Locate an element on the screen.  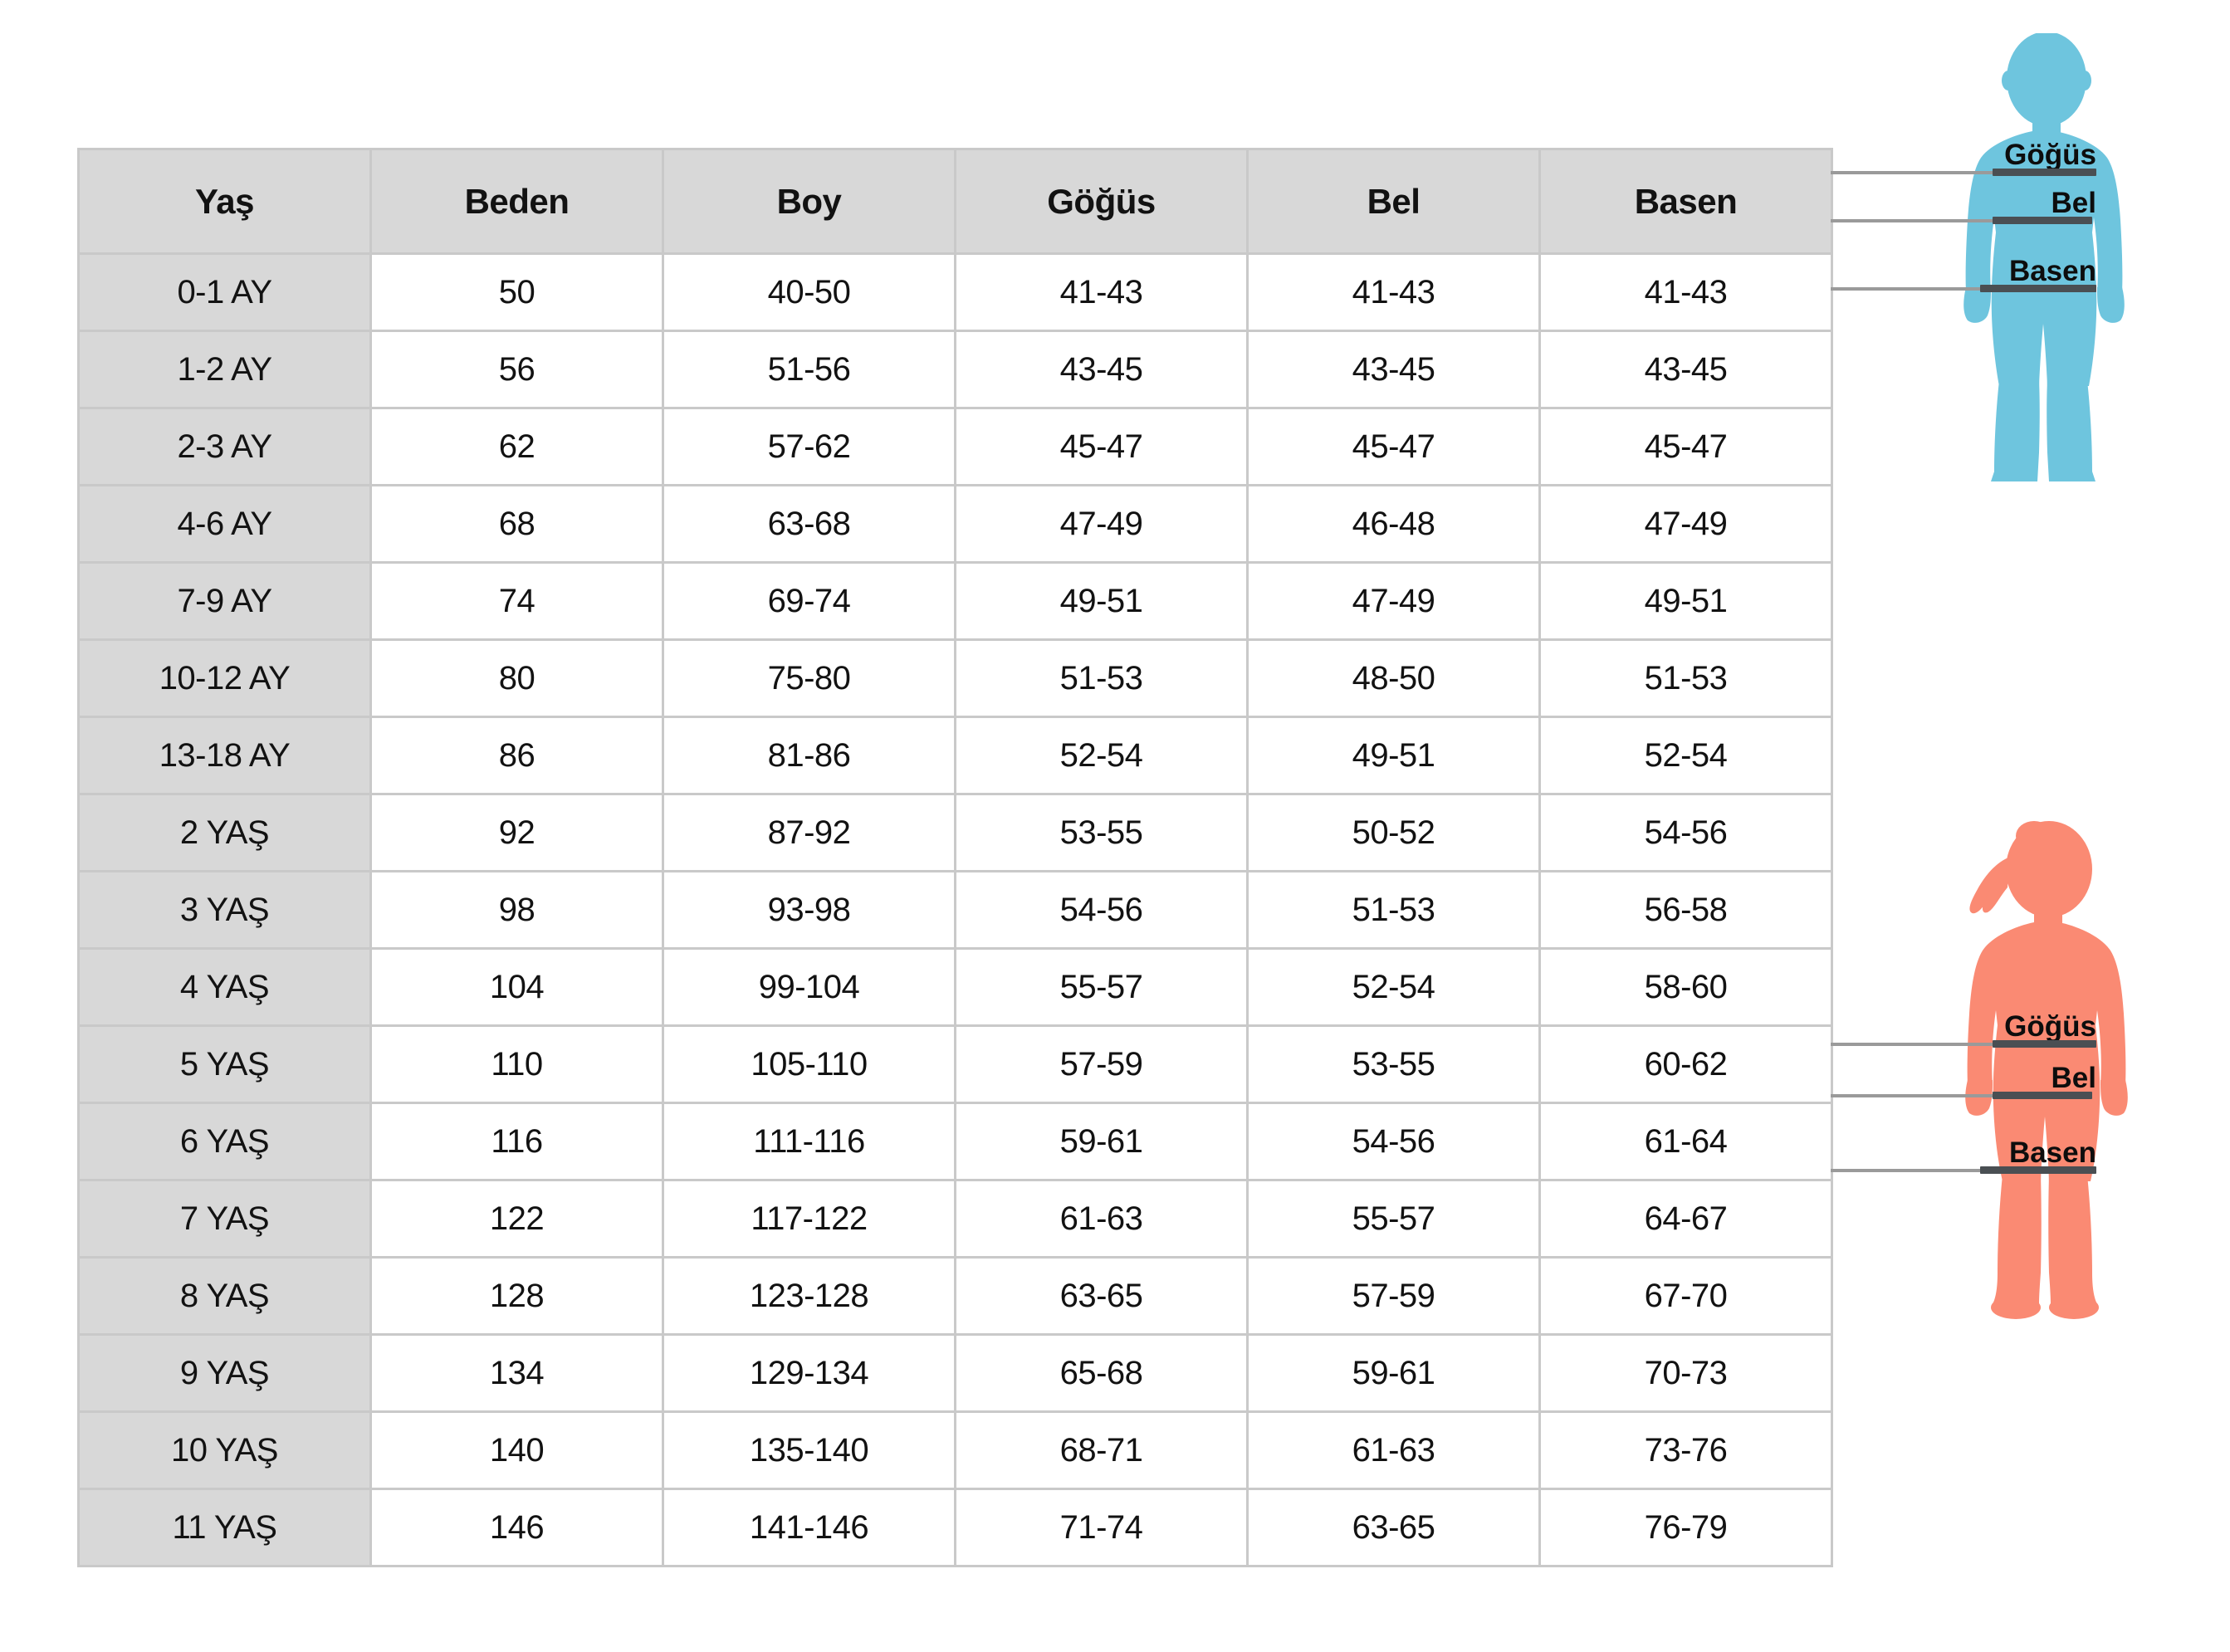
cell-beden: 92 is located at coordinates (516, 832).